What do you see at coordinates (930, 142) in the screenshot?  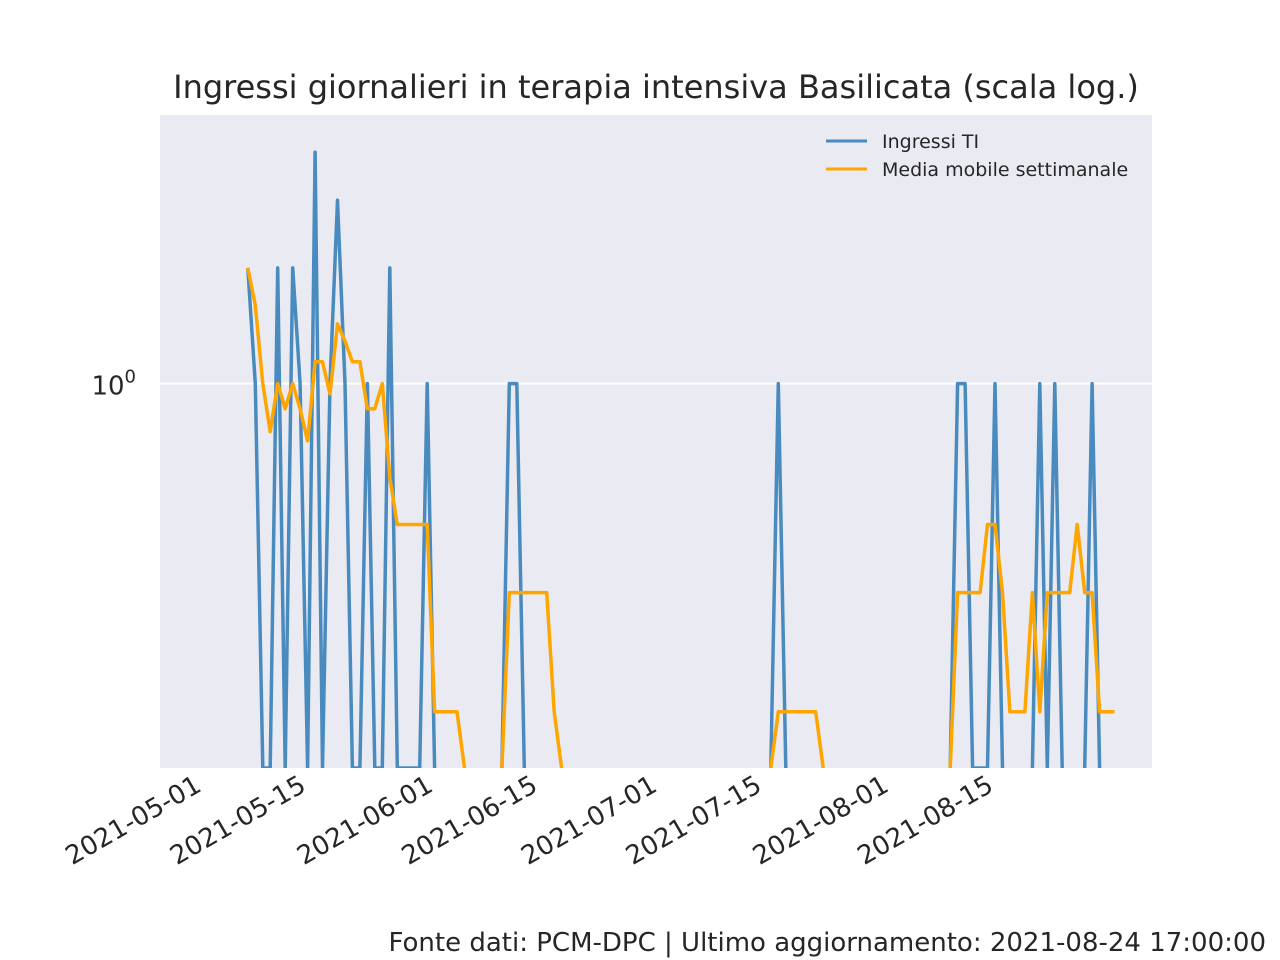 I see `legend-label-ingressi: Ingressi TI` at bounding box center [930, 142].